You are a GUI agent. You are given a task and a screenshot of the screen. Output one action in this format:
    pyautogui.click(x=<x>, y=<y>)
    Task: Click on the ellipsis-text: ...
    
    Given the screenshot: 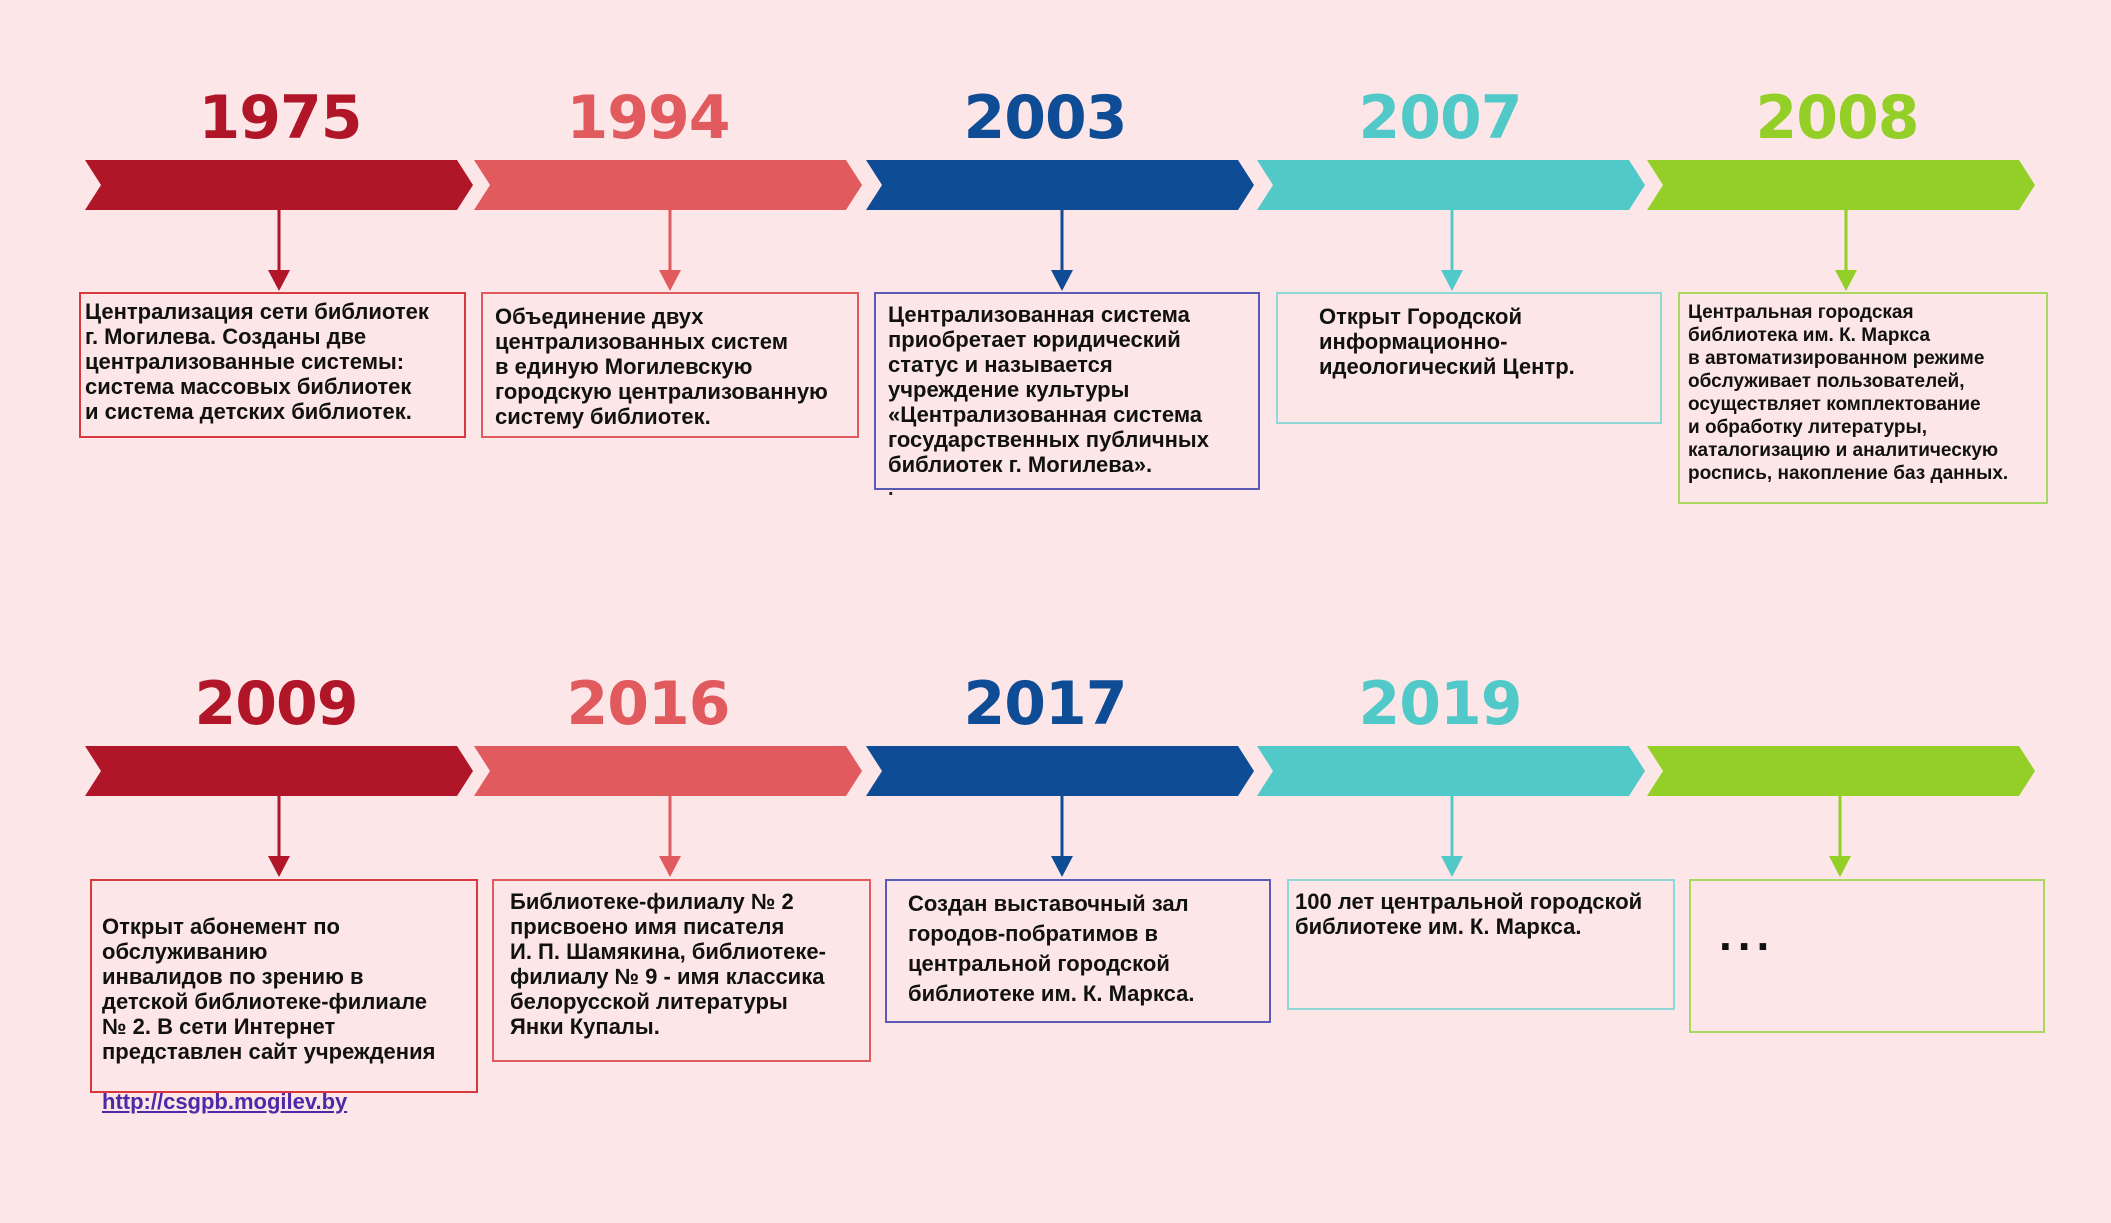 What is the action you would take?
    pyautogui.click(x=1747, y=934)
    